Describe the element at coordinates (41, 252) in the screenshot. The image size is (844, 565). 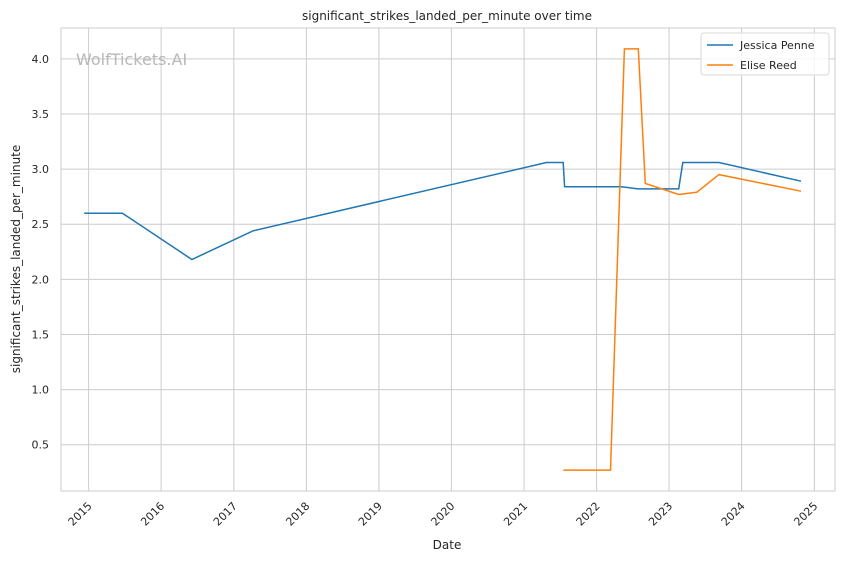
I see `y-axis-ticks: 0.5 1.0 1.5 2.0 2.5 3.0 3.5 4.0` at that location.